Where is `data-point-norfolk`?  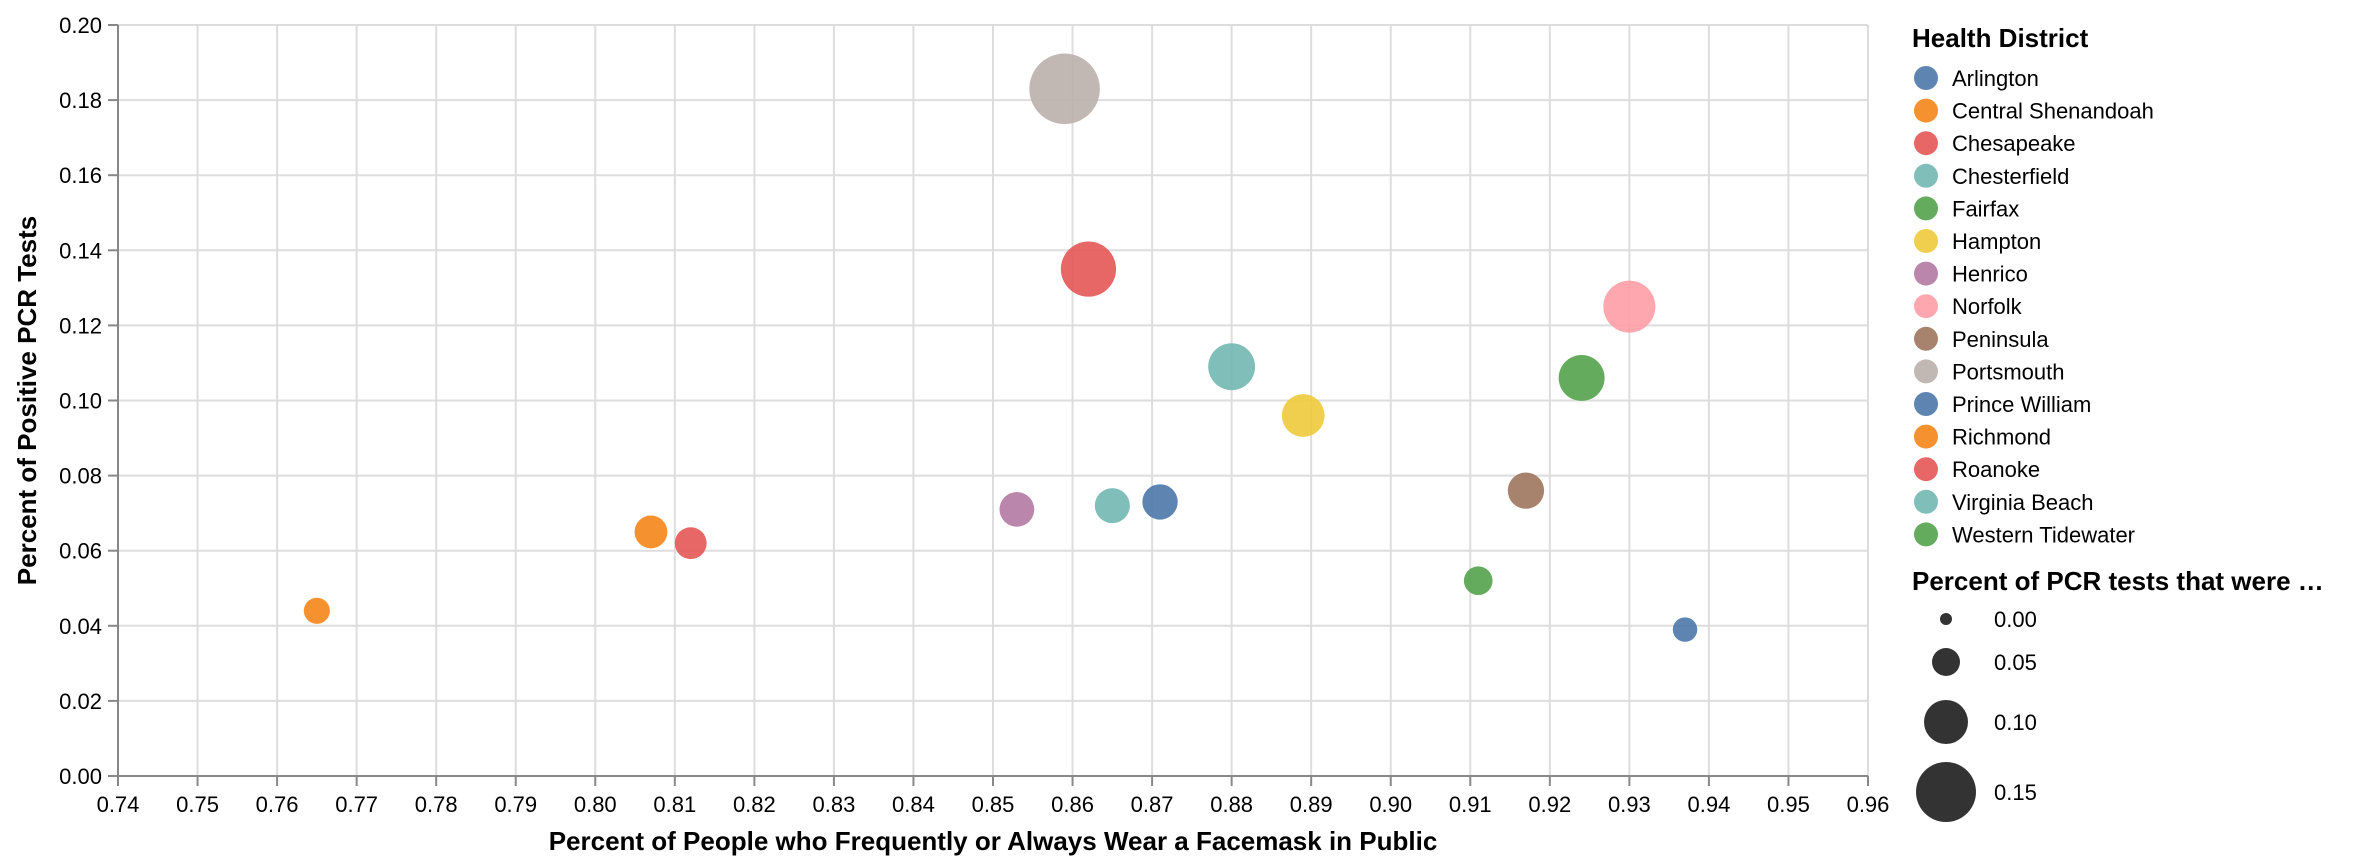
data-point-norfolk is located at coordinates (1629, 306).